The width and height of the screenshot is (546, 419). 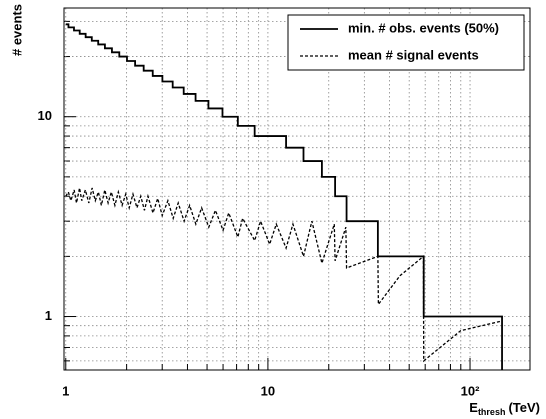 What do you see at coordinates (16, 30) in the screenshot?
I see `y-axis-label: # events` at bounding box center [16, 30].